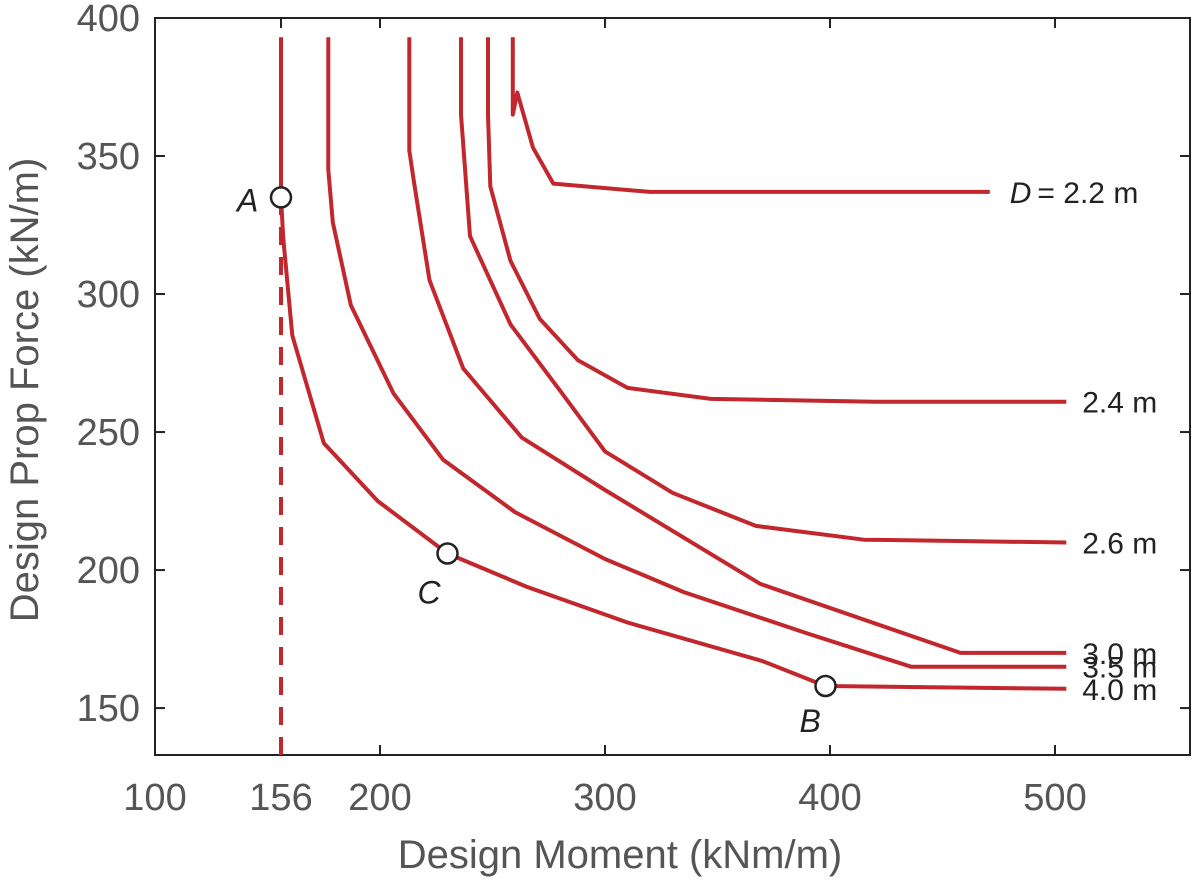  Describe the element at coordinates (379, 798) in the screenshot. I see `x-tick-label: 200` at that location.